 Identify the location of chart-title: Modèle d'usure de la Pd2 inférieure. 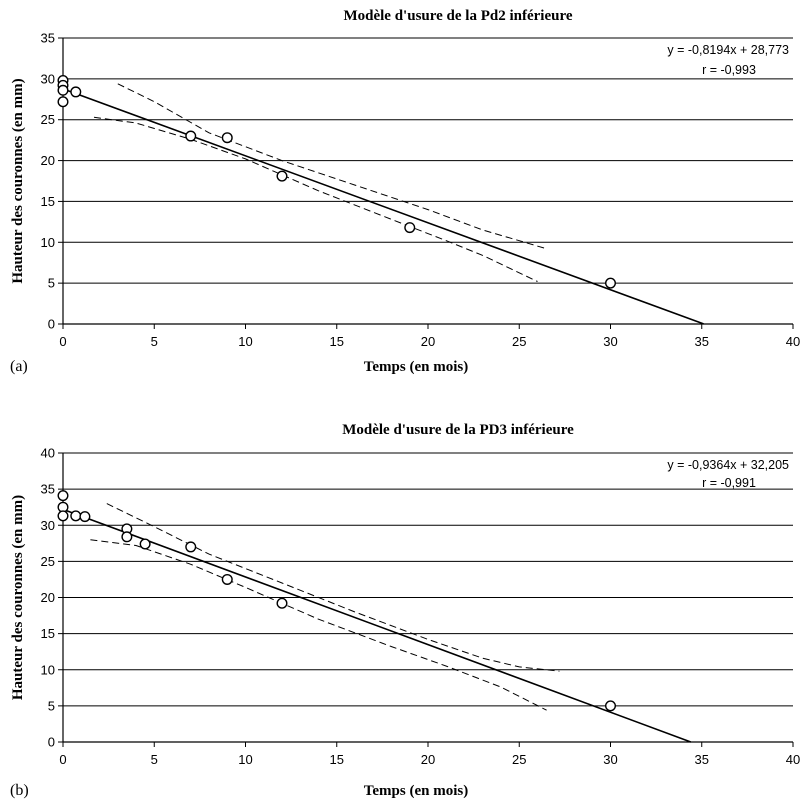
(457, 16).